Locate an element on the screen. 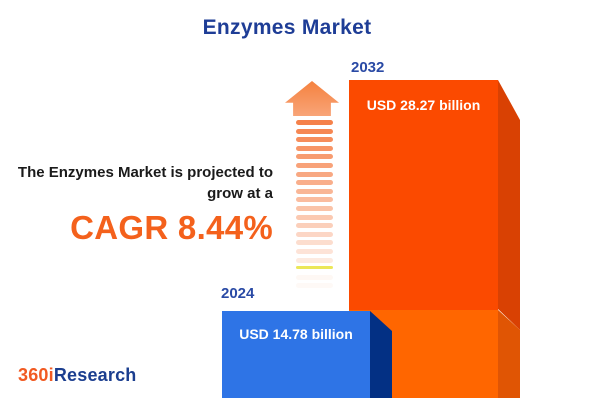 This screenshot has width=600, height=400. cagr-value: CAGR 8.44% is located at coordinates (171, 228).